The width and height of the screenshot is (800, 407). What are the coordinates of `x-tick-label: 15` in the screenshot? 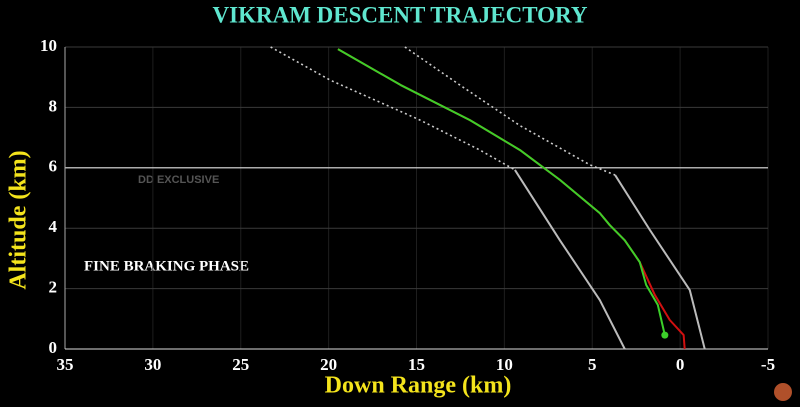 It's located at (416, 364).